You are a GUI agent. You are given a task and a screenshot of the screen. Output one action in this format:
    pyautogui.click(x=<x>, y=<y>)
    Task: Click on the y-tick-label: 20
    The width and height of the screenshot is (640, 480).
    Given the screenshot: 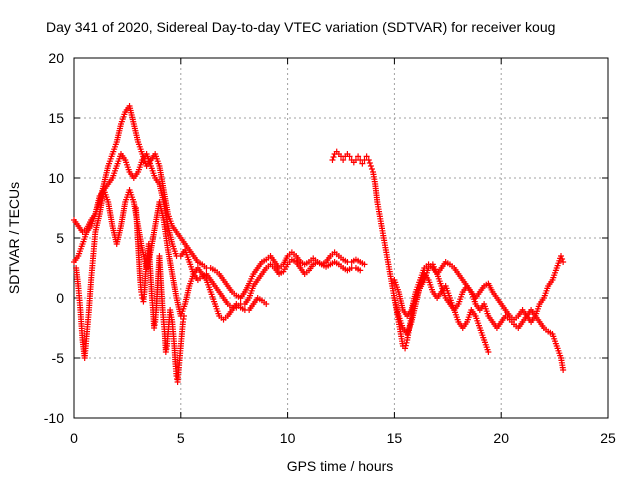 What is the action you would take?
    pyautogui.click(x=56, y=58)
    